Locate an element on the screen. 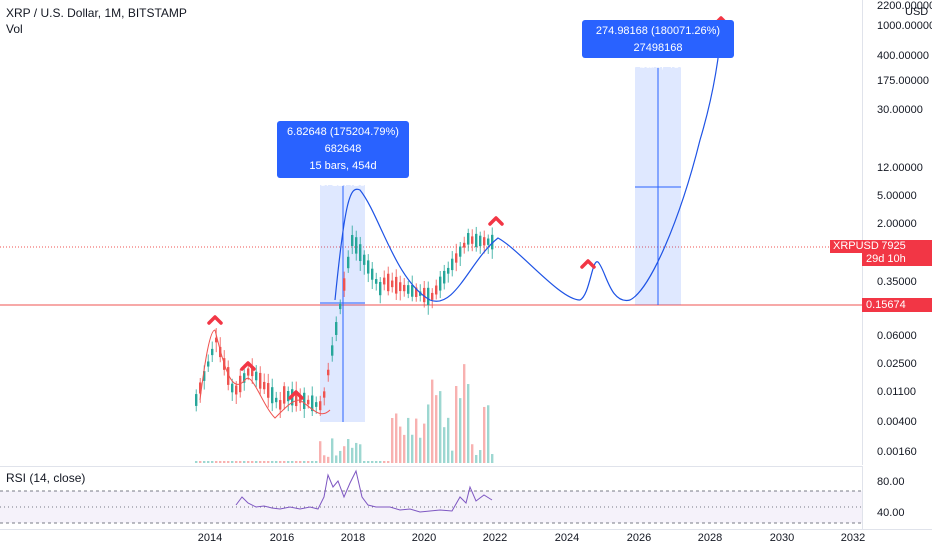 This screenshot has width=932, height=551. rsi-tick-80: 80.00 is located at coordinates (891, 482).